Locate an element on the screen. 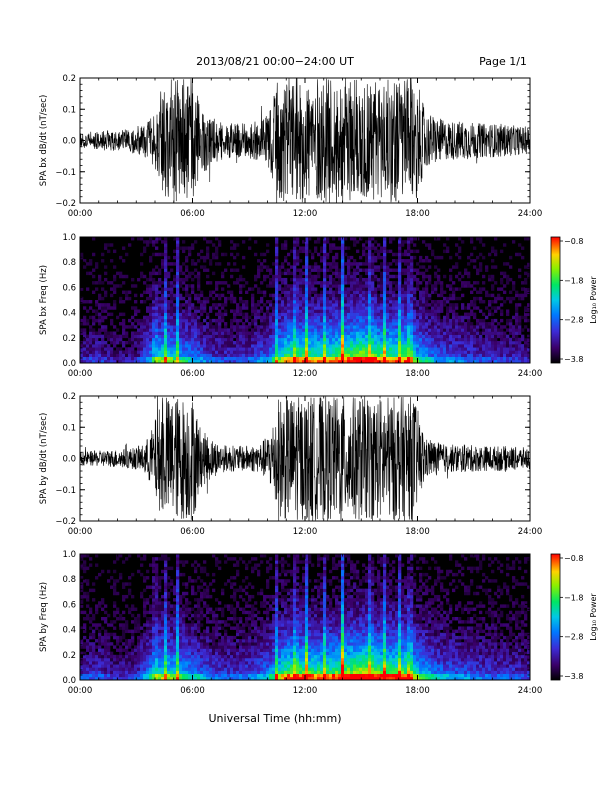 The width and height of the screenshot is (612, 792). y-tick-label: −0.1 is located at coordinates (65, 491).